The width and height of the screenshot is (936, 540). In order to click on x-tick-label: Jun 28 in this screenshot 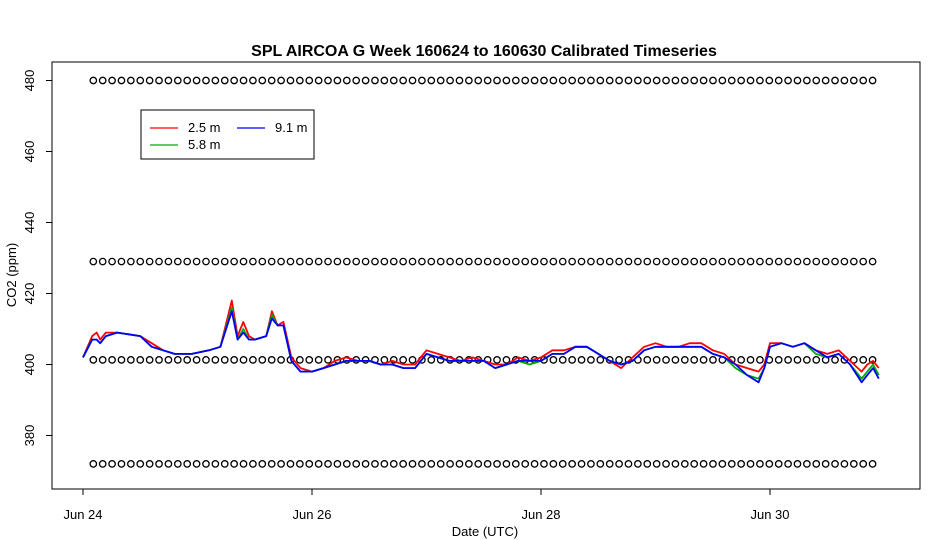, I will do `click(540, 514)`.